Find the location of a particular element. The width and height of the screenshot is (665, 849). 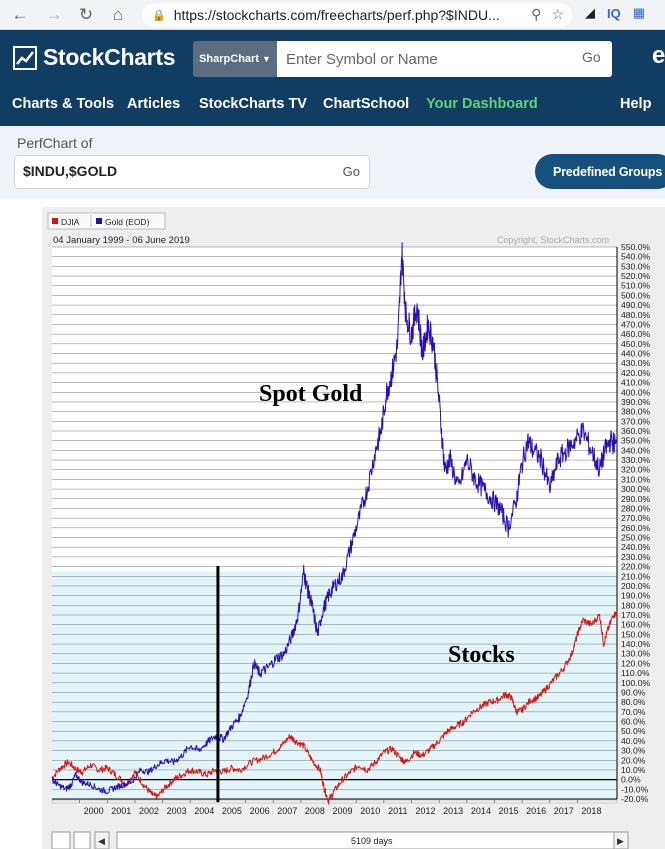

logo-text: StockCharts is located at coordinates (109, 57).